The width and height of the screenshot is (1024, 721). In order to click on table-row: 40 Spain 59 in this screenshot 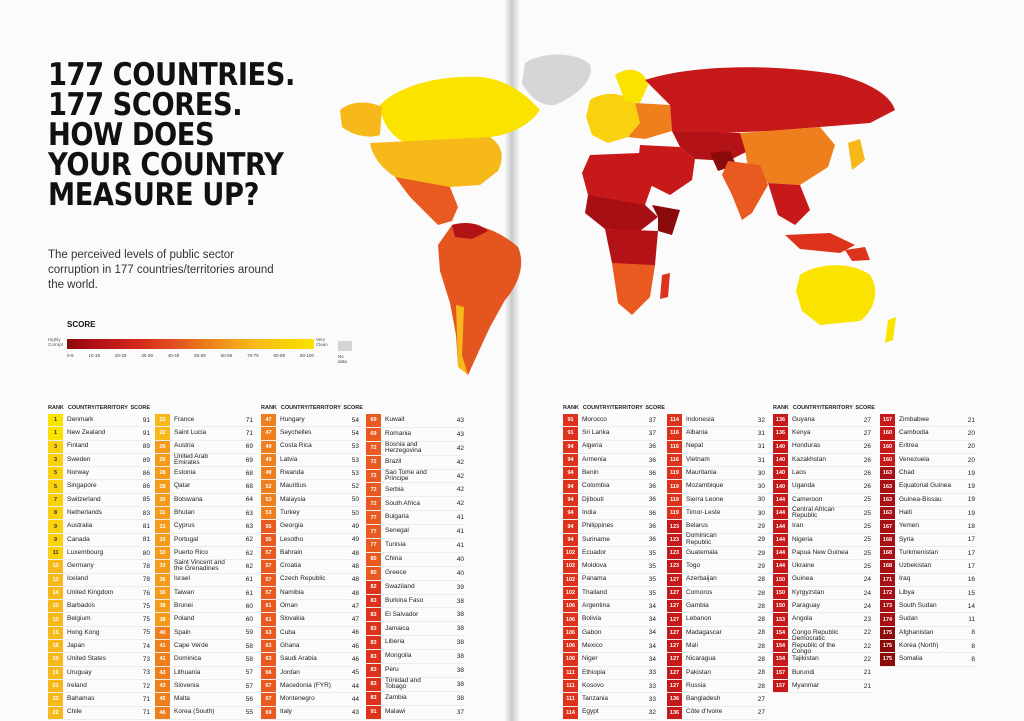, I will do `click(205, 633)`.